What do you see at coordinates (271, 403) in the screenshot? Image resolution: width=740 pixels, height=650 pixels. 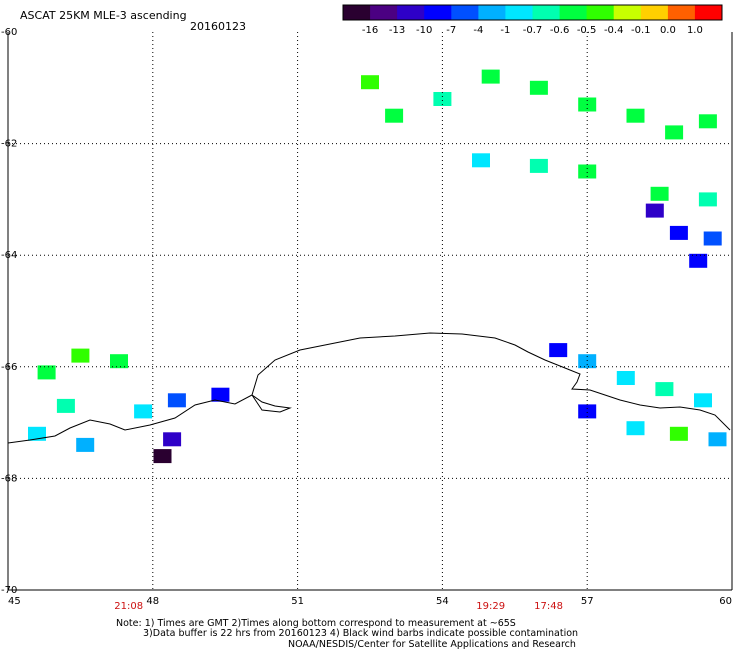 I see `coastline-island` at bounding box center [271, 403].